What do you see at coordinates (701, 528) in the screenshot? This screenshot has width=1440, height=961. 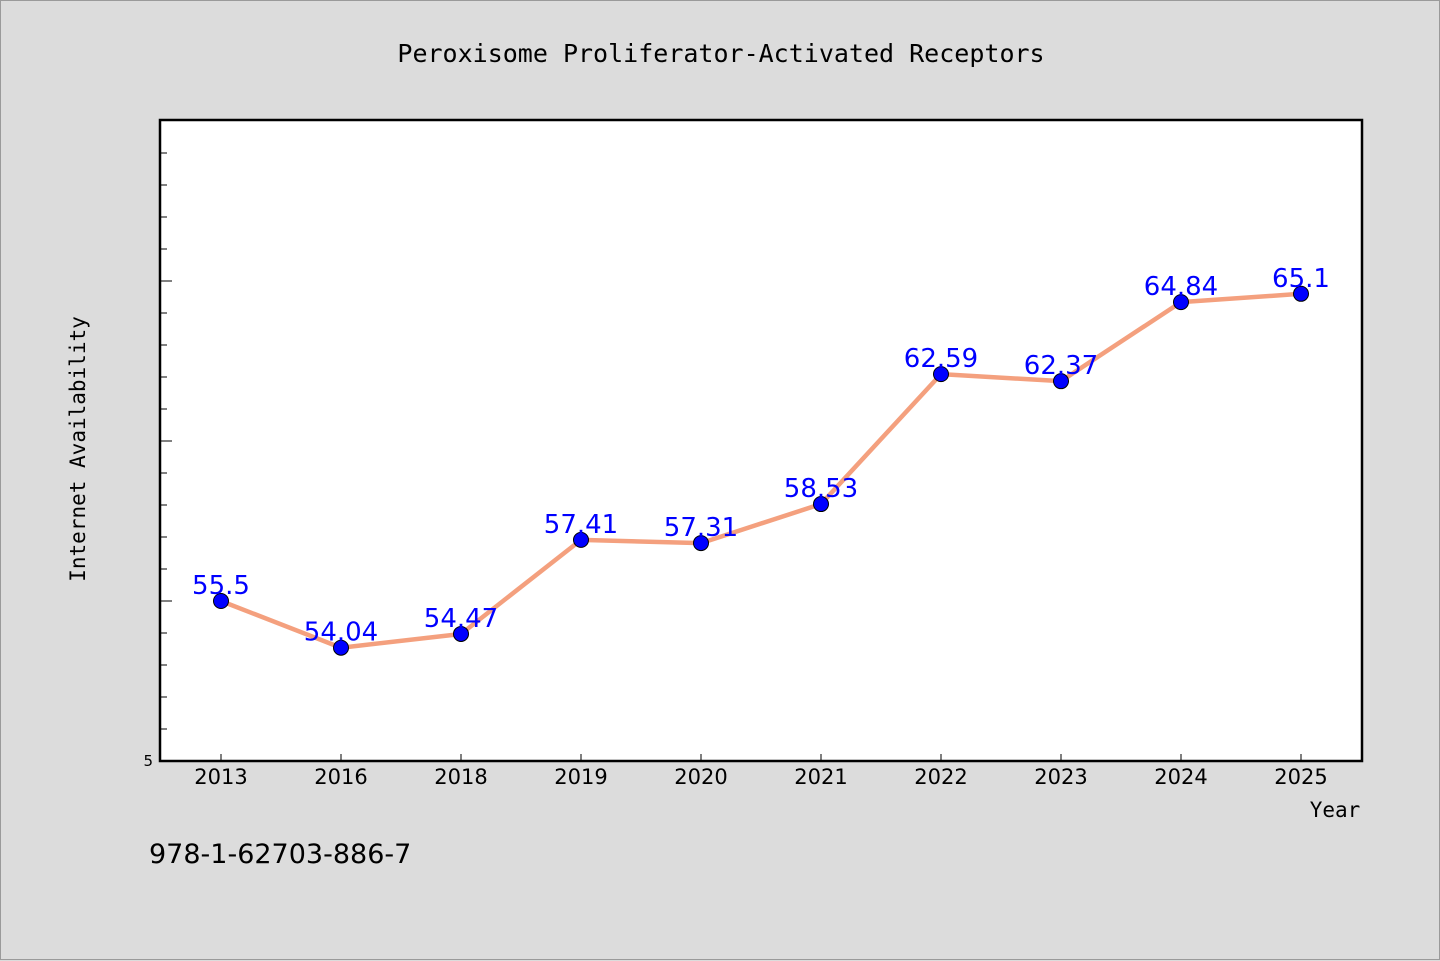 I see `data-label: 57.31` at bounding box center [701, 528].